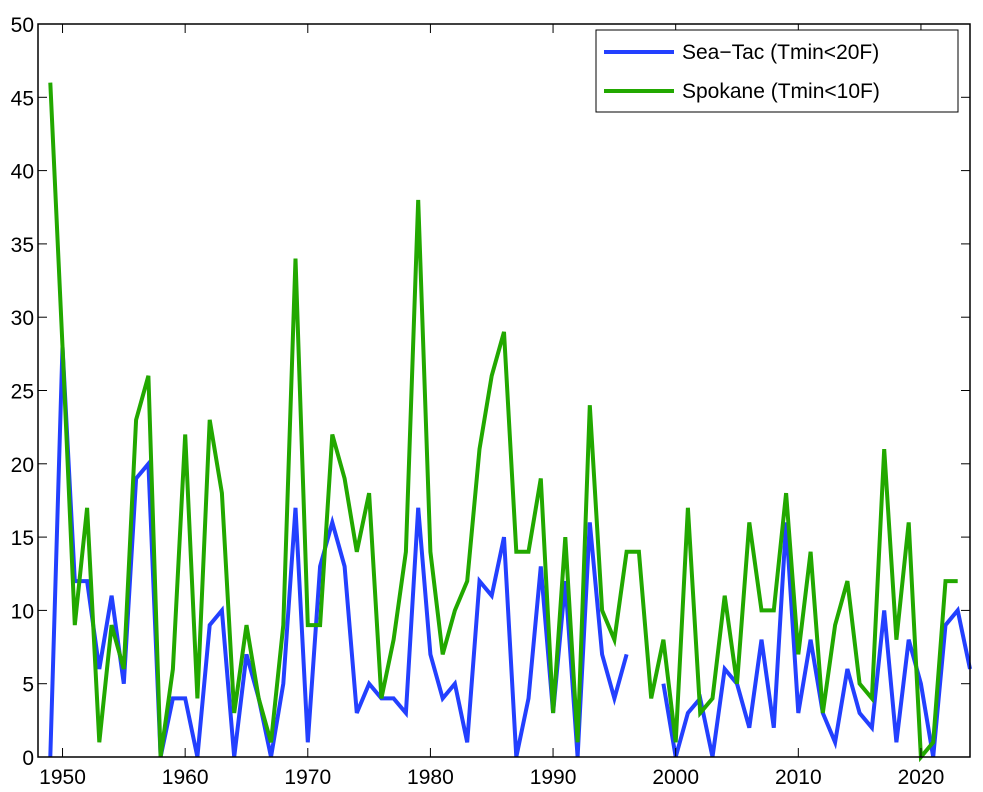  What do you see at coordinates (781, 91) in the screenshot?
I see `legend-label-spokane: Spokane (Tmin<10F)` at bounding box center [781, 91].